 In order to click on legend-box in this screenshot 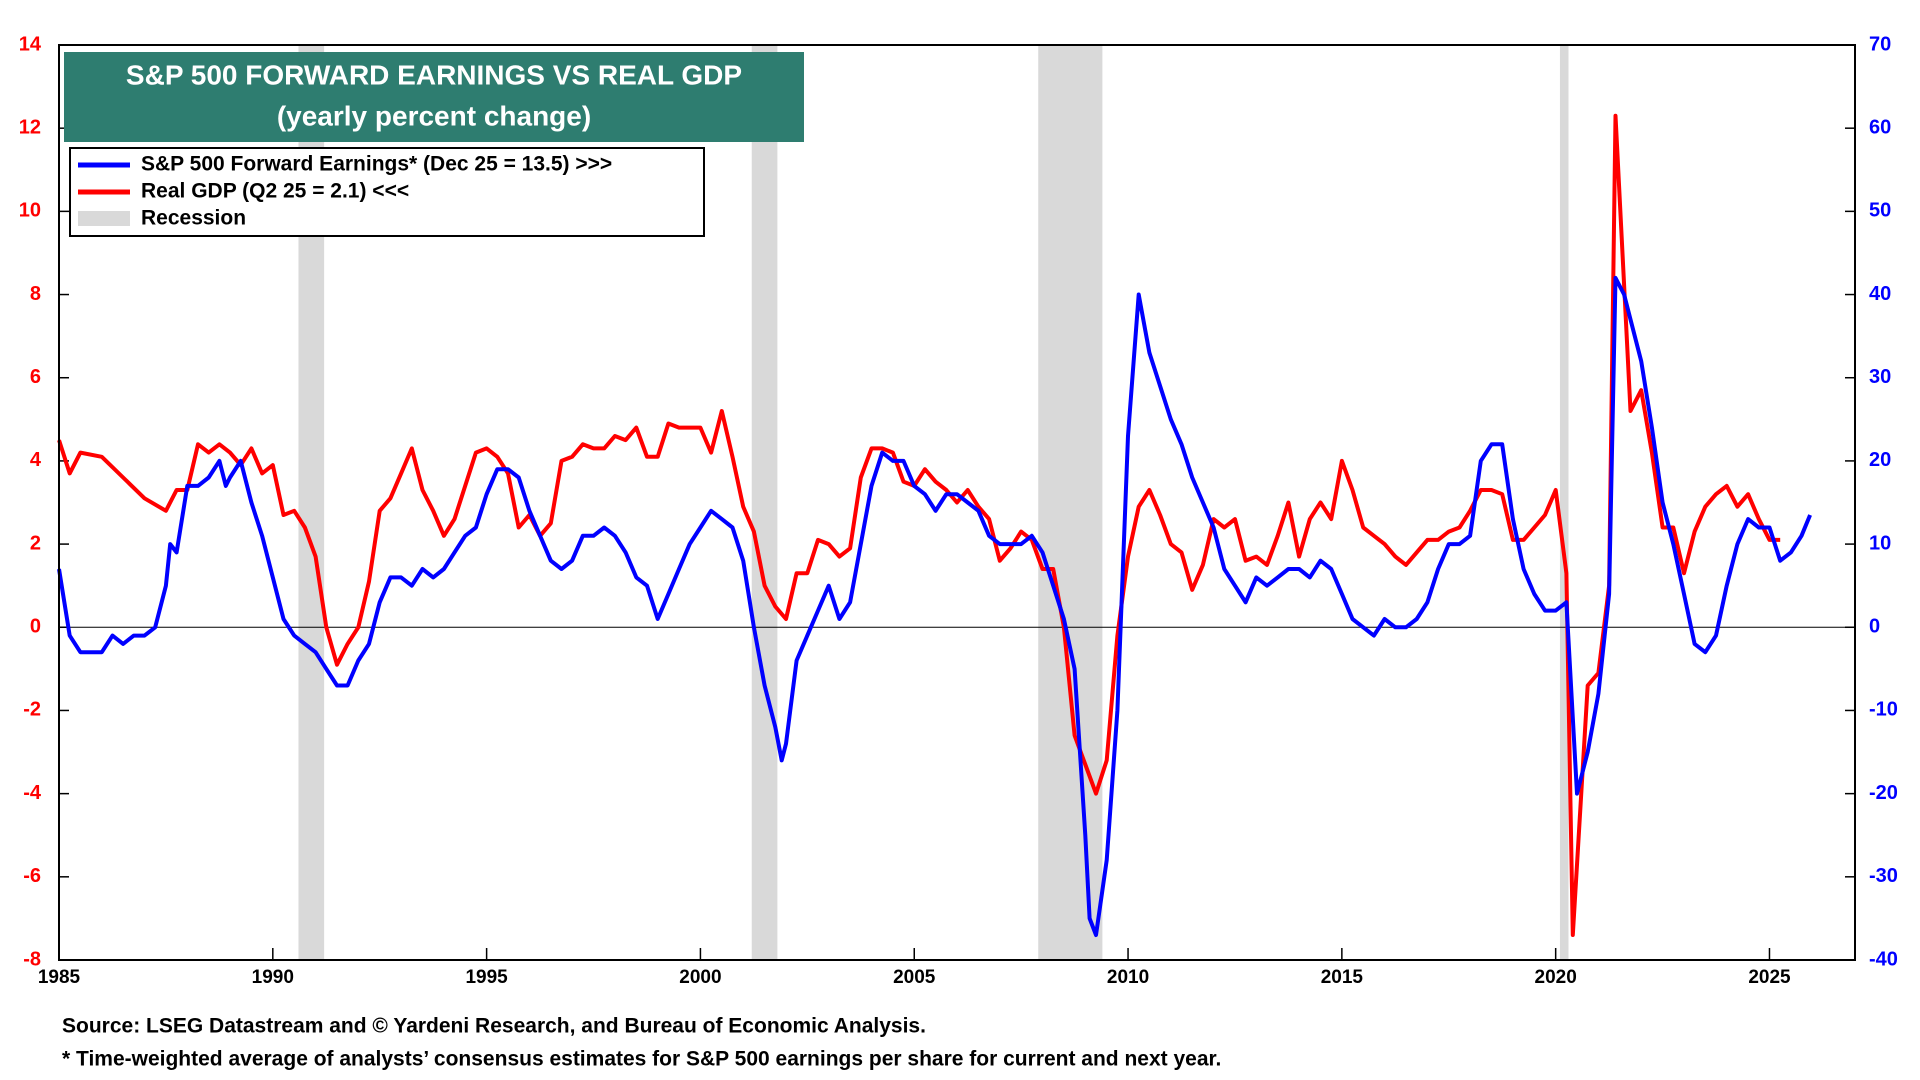, I will do `click(387, 192)`.